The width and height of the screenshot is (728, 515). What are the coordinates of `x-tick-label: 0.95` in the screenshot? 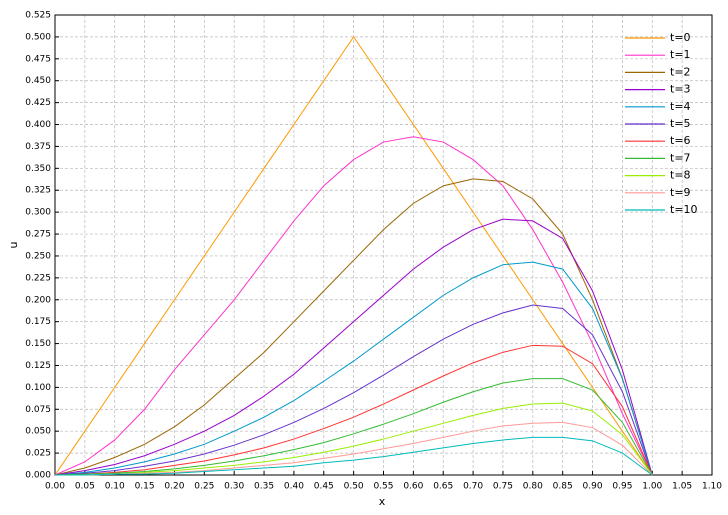 It's located at (622, 487).